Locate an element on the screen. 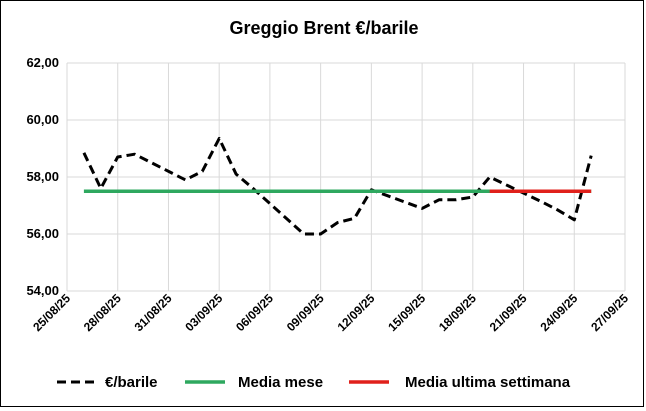  legend-label: Media ultima settimana is located at coordinates (488, 382).